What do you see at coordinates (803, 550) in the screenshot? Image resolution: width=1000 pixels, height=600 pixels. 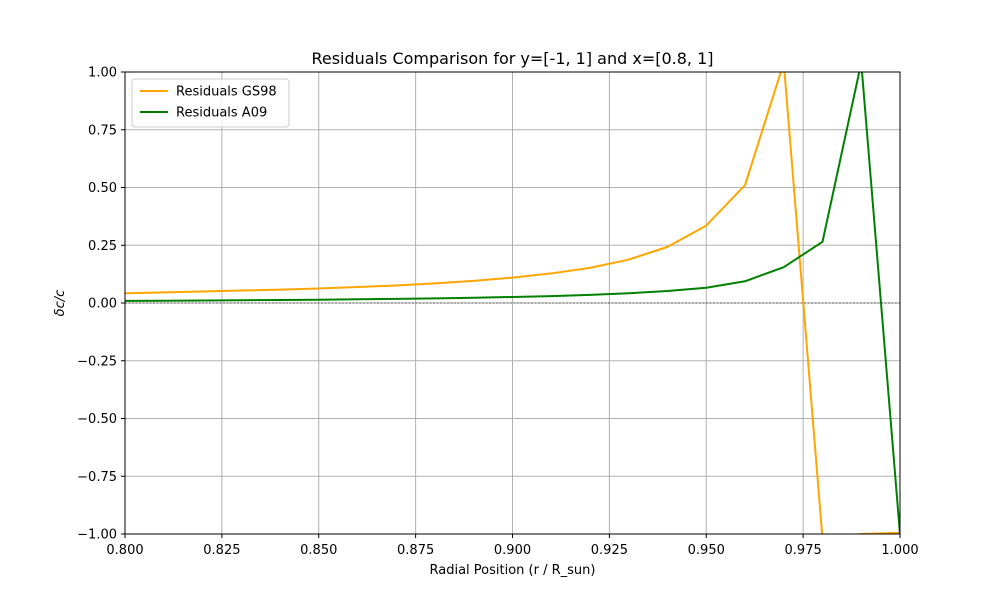 I see `x-tick-label: 0.975` at bounding box center [803, 550].